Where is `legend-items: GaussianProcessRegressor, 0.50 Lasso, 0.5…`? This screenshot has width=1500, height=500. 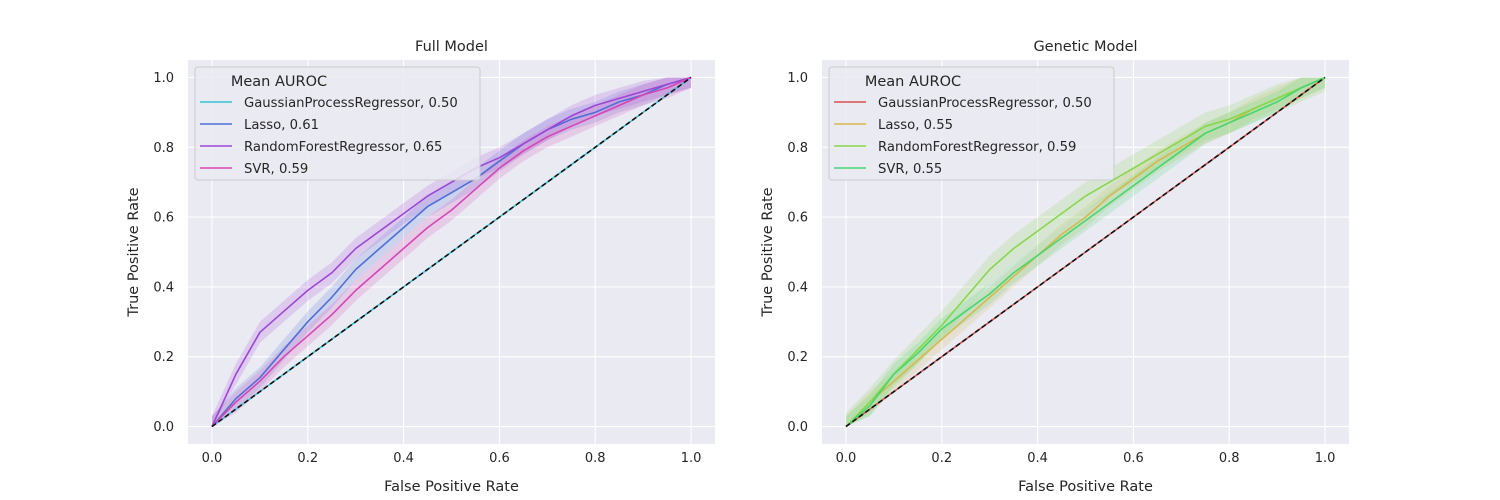 legend-items: GaussianProcessRegressor, 0.50 Lasso, 0.5… is located at coordinates (963, 136).